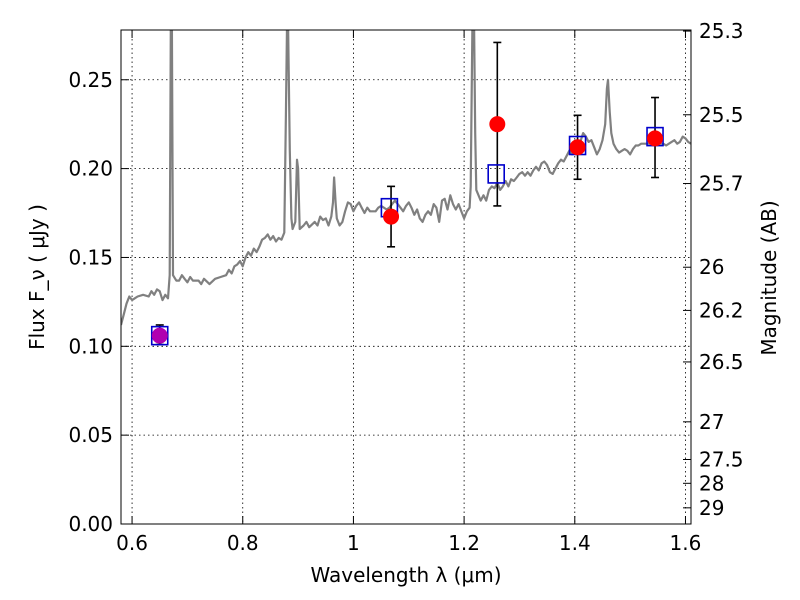  What do you see at coordinates (769, 277) in the screenshot?
I see `y2-axis-title: Magnitude (AB)` at bounding box center [769, 277].